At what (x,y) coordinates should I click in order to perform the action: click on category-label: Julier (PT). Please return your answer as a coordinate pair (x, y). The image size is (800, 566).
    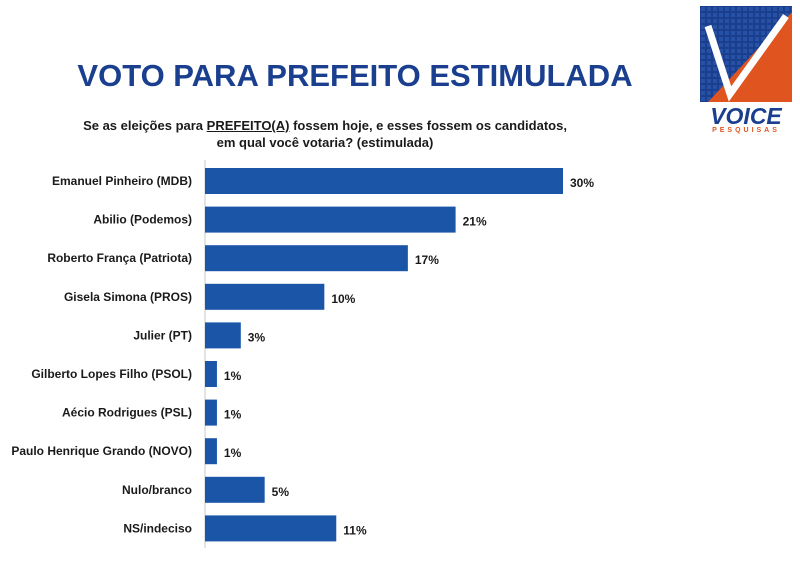
    Looking at the image, I should click on (162, 335).